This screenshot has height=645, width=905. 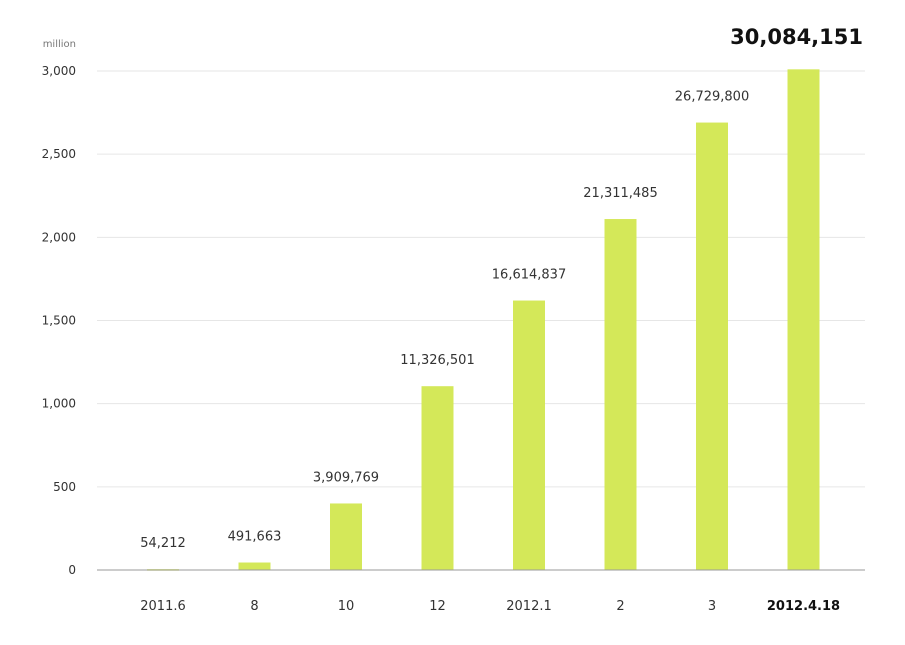 What do you see at coordinates (254, 606) in the screenshot?
I see `x-tick-label: 8` at bounding box center [254, 606].